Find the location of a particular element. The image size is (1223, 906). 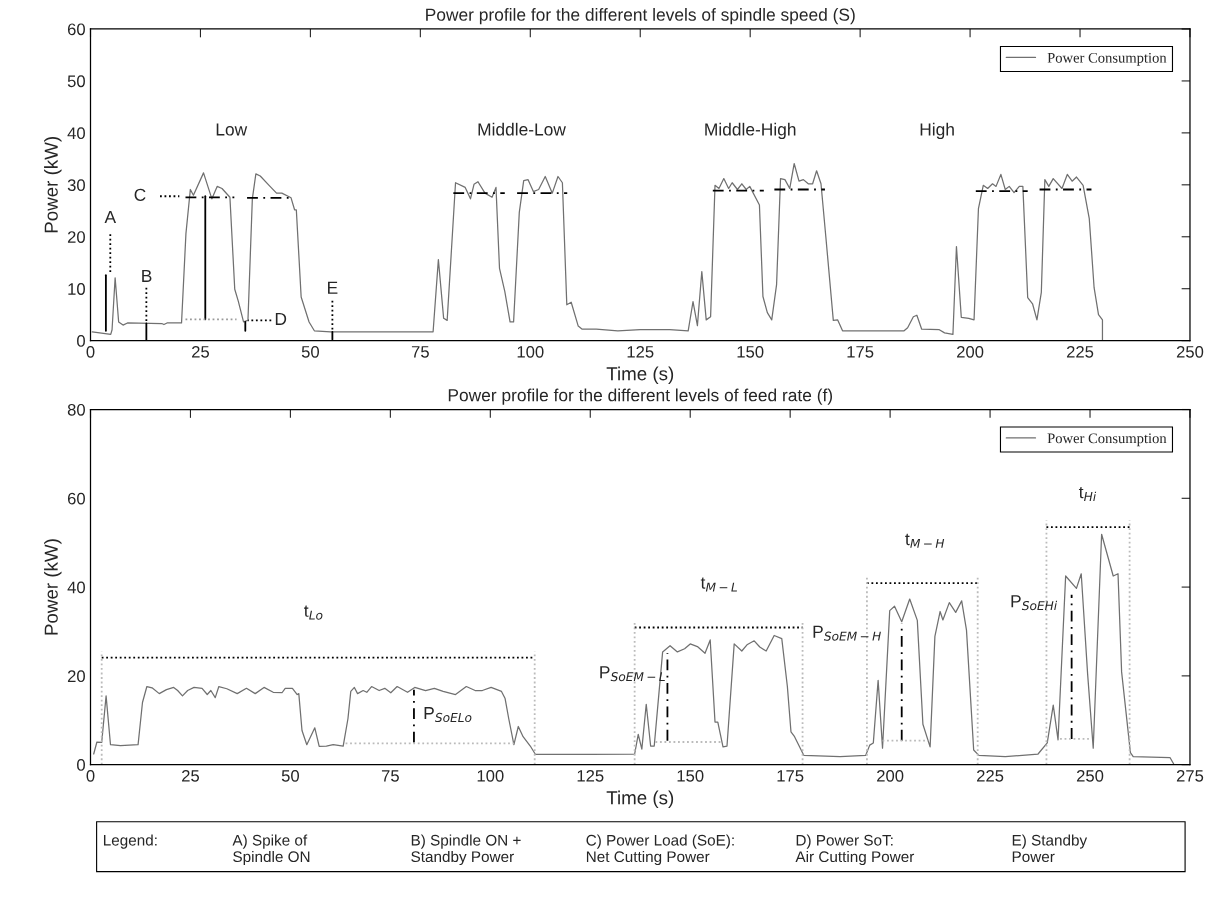

annotation: Low is located at coordinates (232, 129).